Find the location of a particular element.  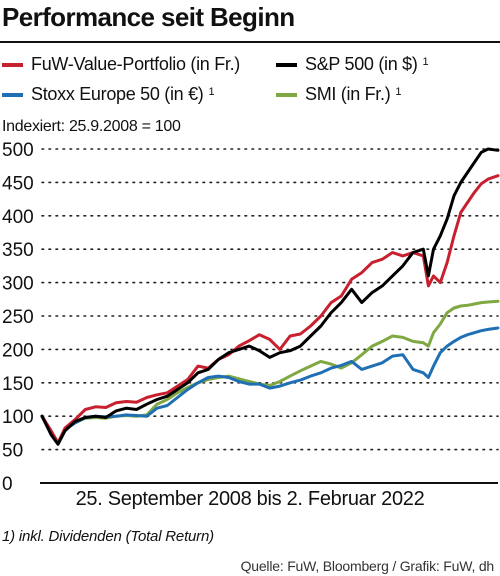

page-title: Performance seit Beginn is located at coordinates (148, 17).